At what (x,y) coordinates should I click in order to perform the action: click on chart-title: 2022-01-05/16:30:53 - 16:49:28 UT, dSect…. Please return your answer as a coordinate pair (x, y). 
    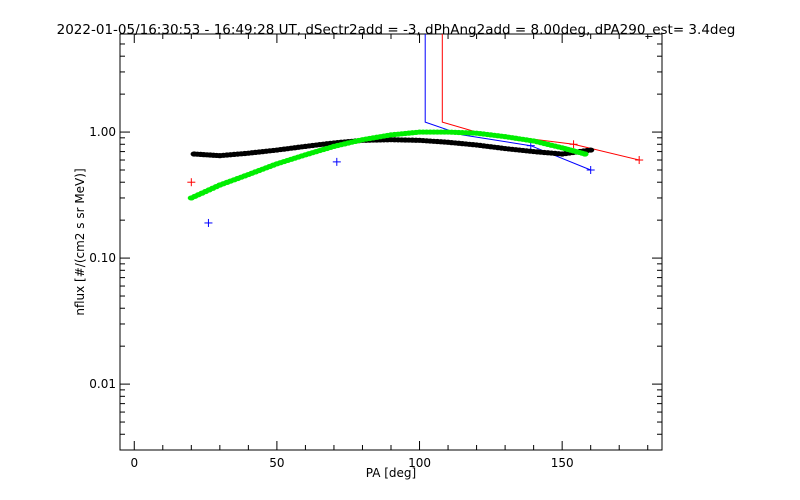
    Looking at the image, I should click on (396, 30).